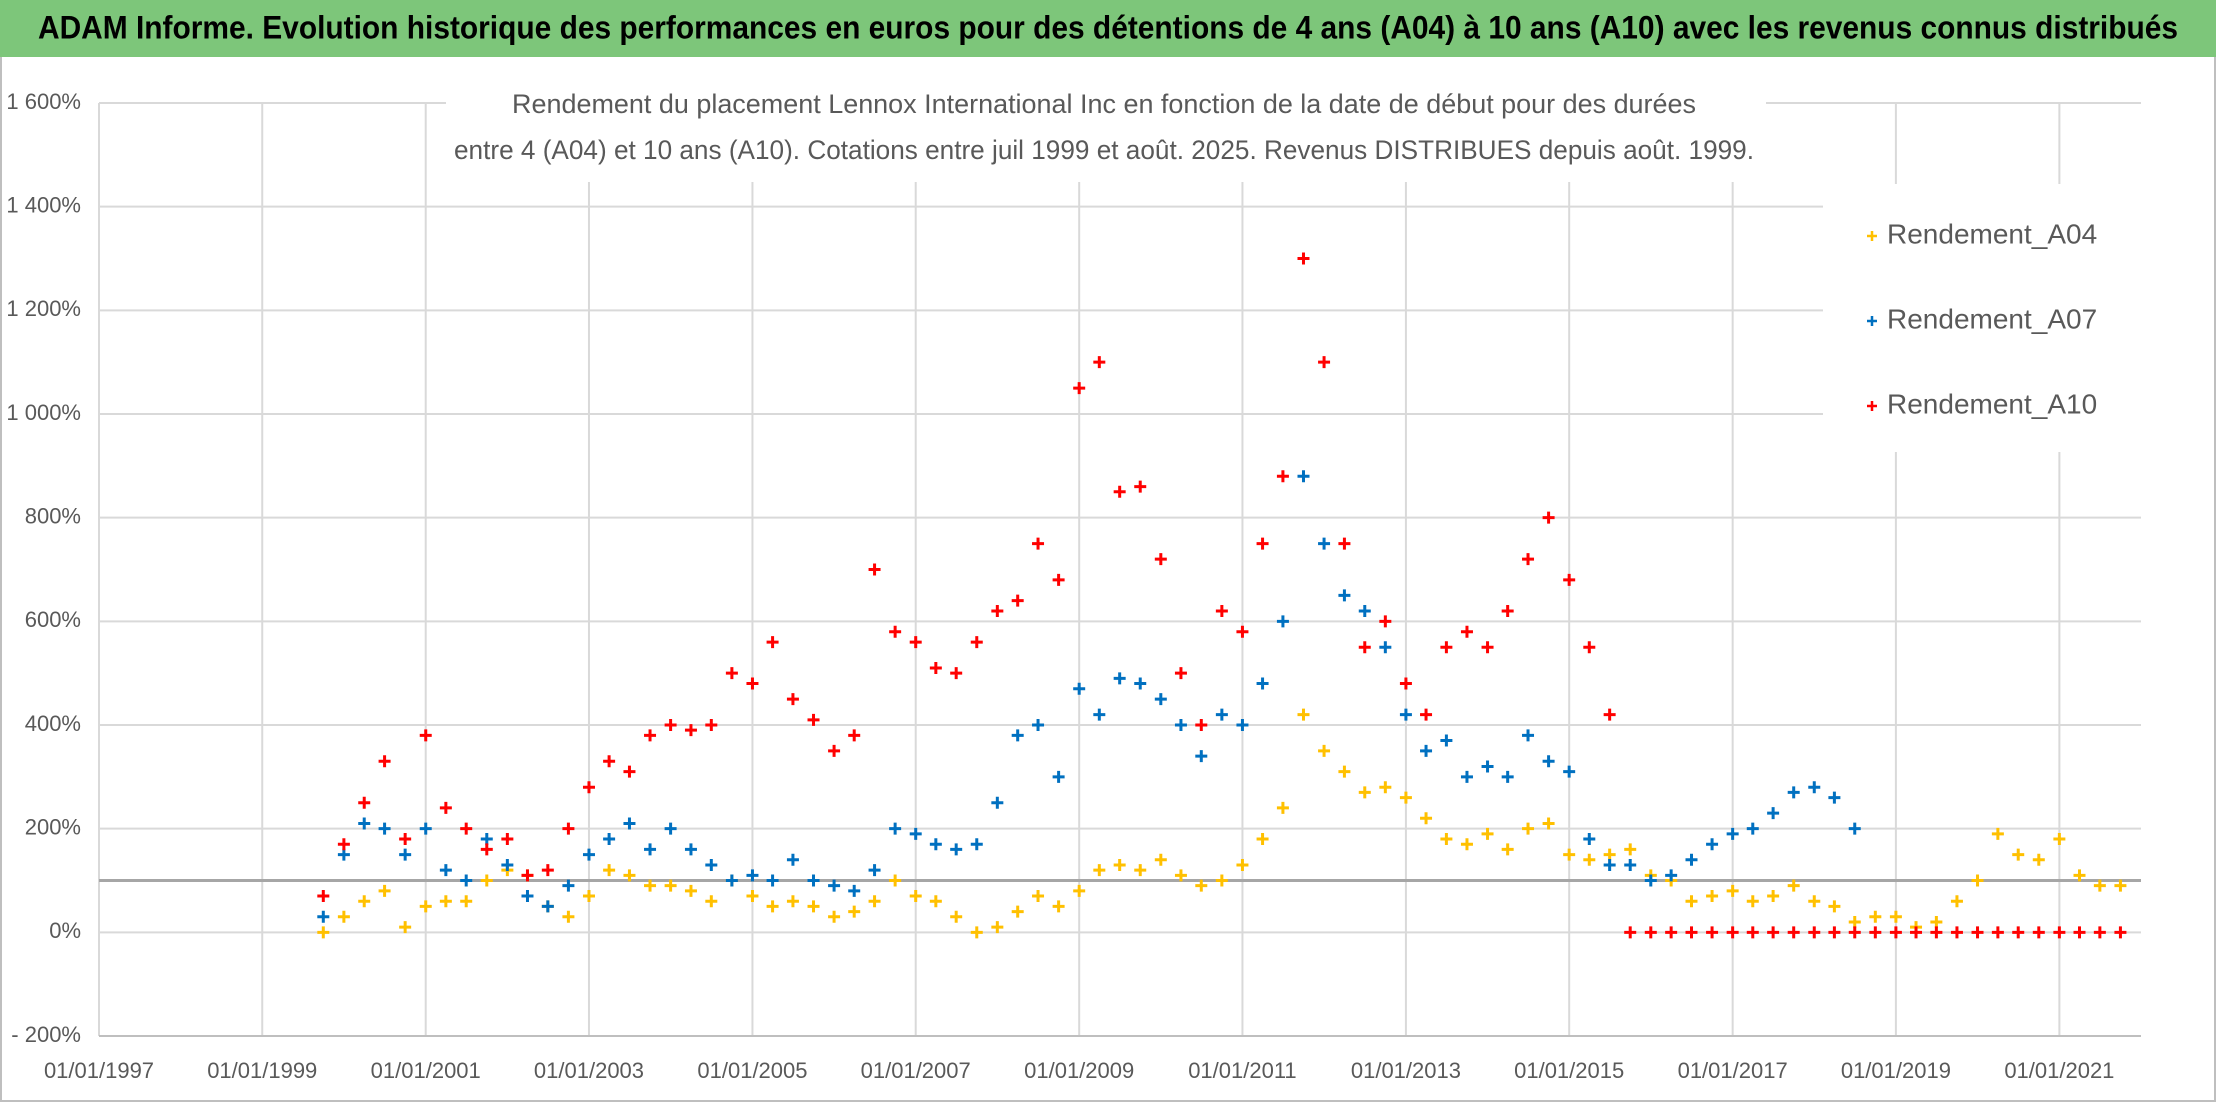  What do you see at coordinates (262, 1070) in the screenshot?
I see `x-tick-label: 01/01/1999` at bounding box center [262, 1070].